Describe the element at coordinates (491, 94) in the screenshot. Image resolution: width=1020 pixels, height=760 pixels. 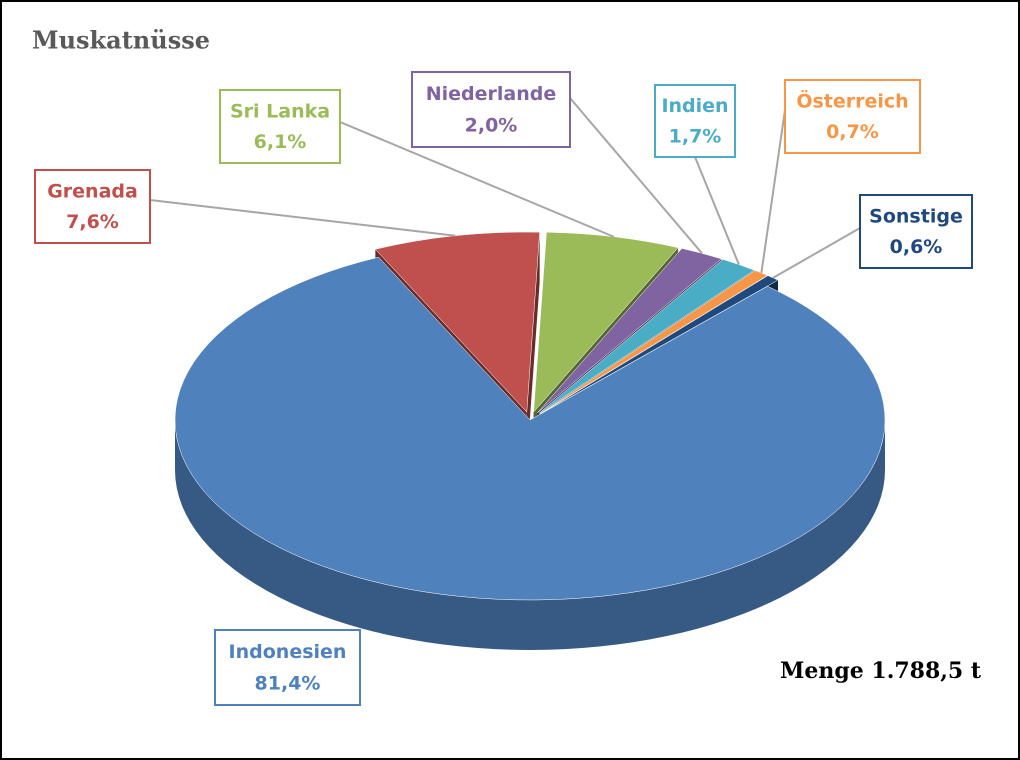
I see `category-label: Niederlande` at that location.